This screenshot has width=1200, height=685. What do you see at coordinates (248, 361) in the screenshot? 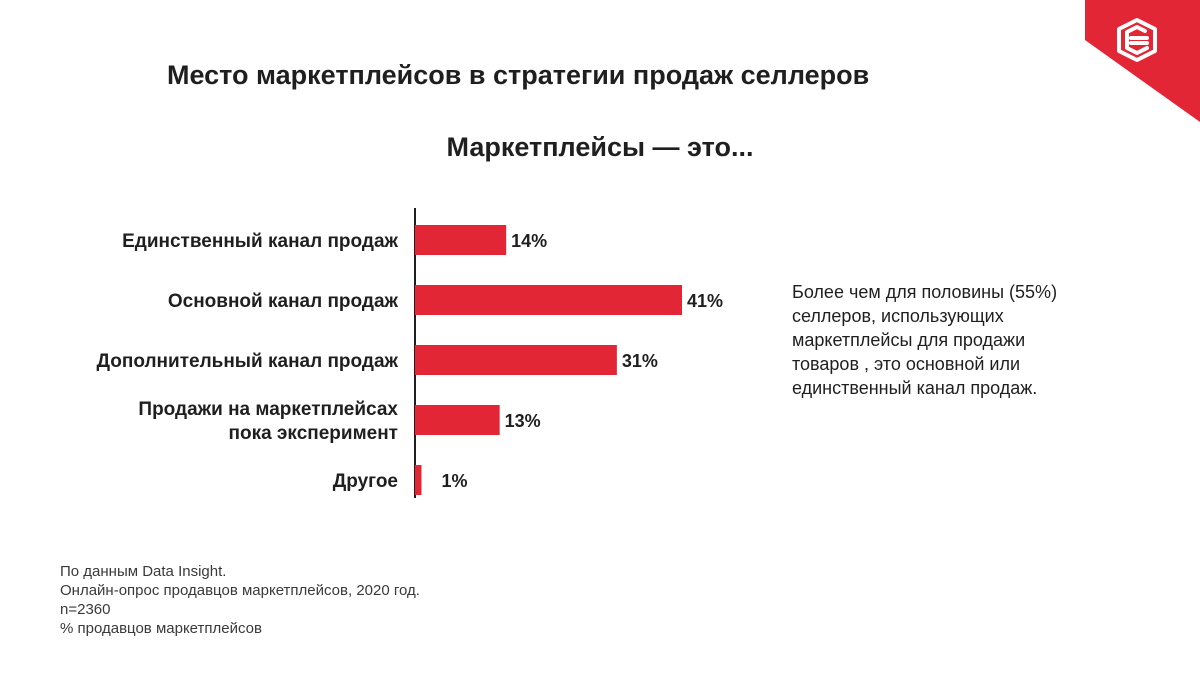
I see `category-label-3: Дополнительный канал продаж` at bounding box center [248, 361].